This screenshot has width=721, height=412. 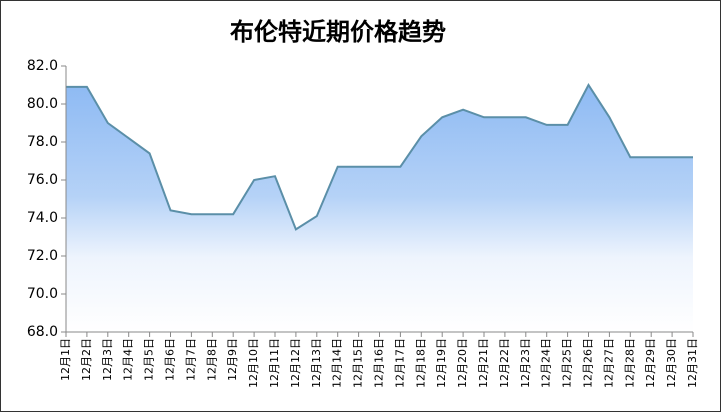 What do you see at coordinates (588, 363) in the screenshot?
I see `x-tick-label: 12月26日` at bounding box center [588, 363].